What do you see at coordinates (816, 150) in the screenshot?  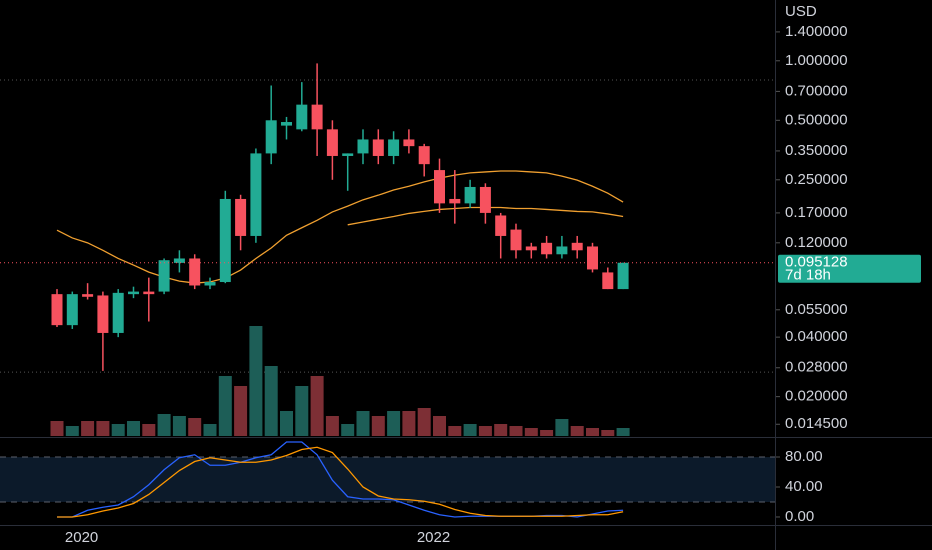 I see `y-tick-label: 0.350000` at bounding box center [816, 150].